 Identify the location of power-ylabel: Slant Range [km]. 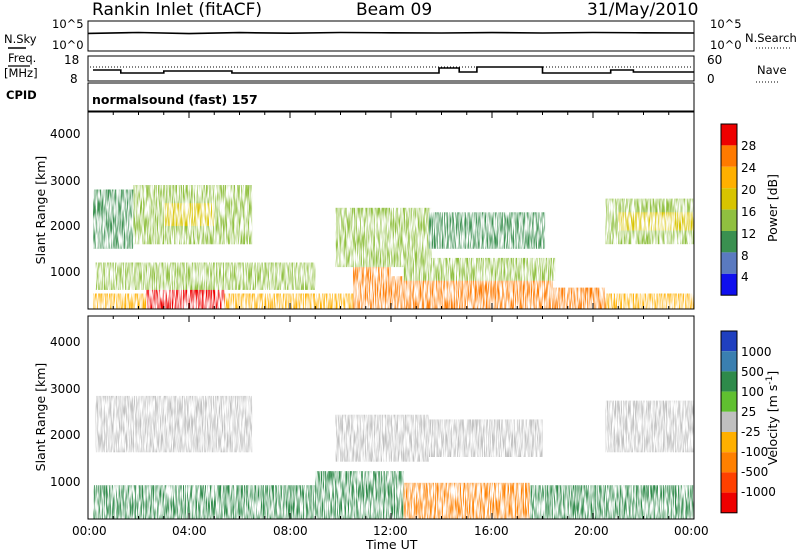
(40, 210).